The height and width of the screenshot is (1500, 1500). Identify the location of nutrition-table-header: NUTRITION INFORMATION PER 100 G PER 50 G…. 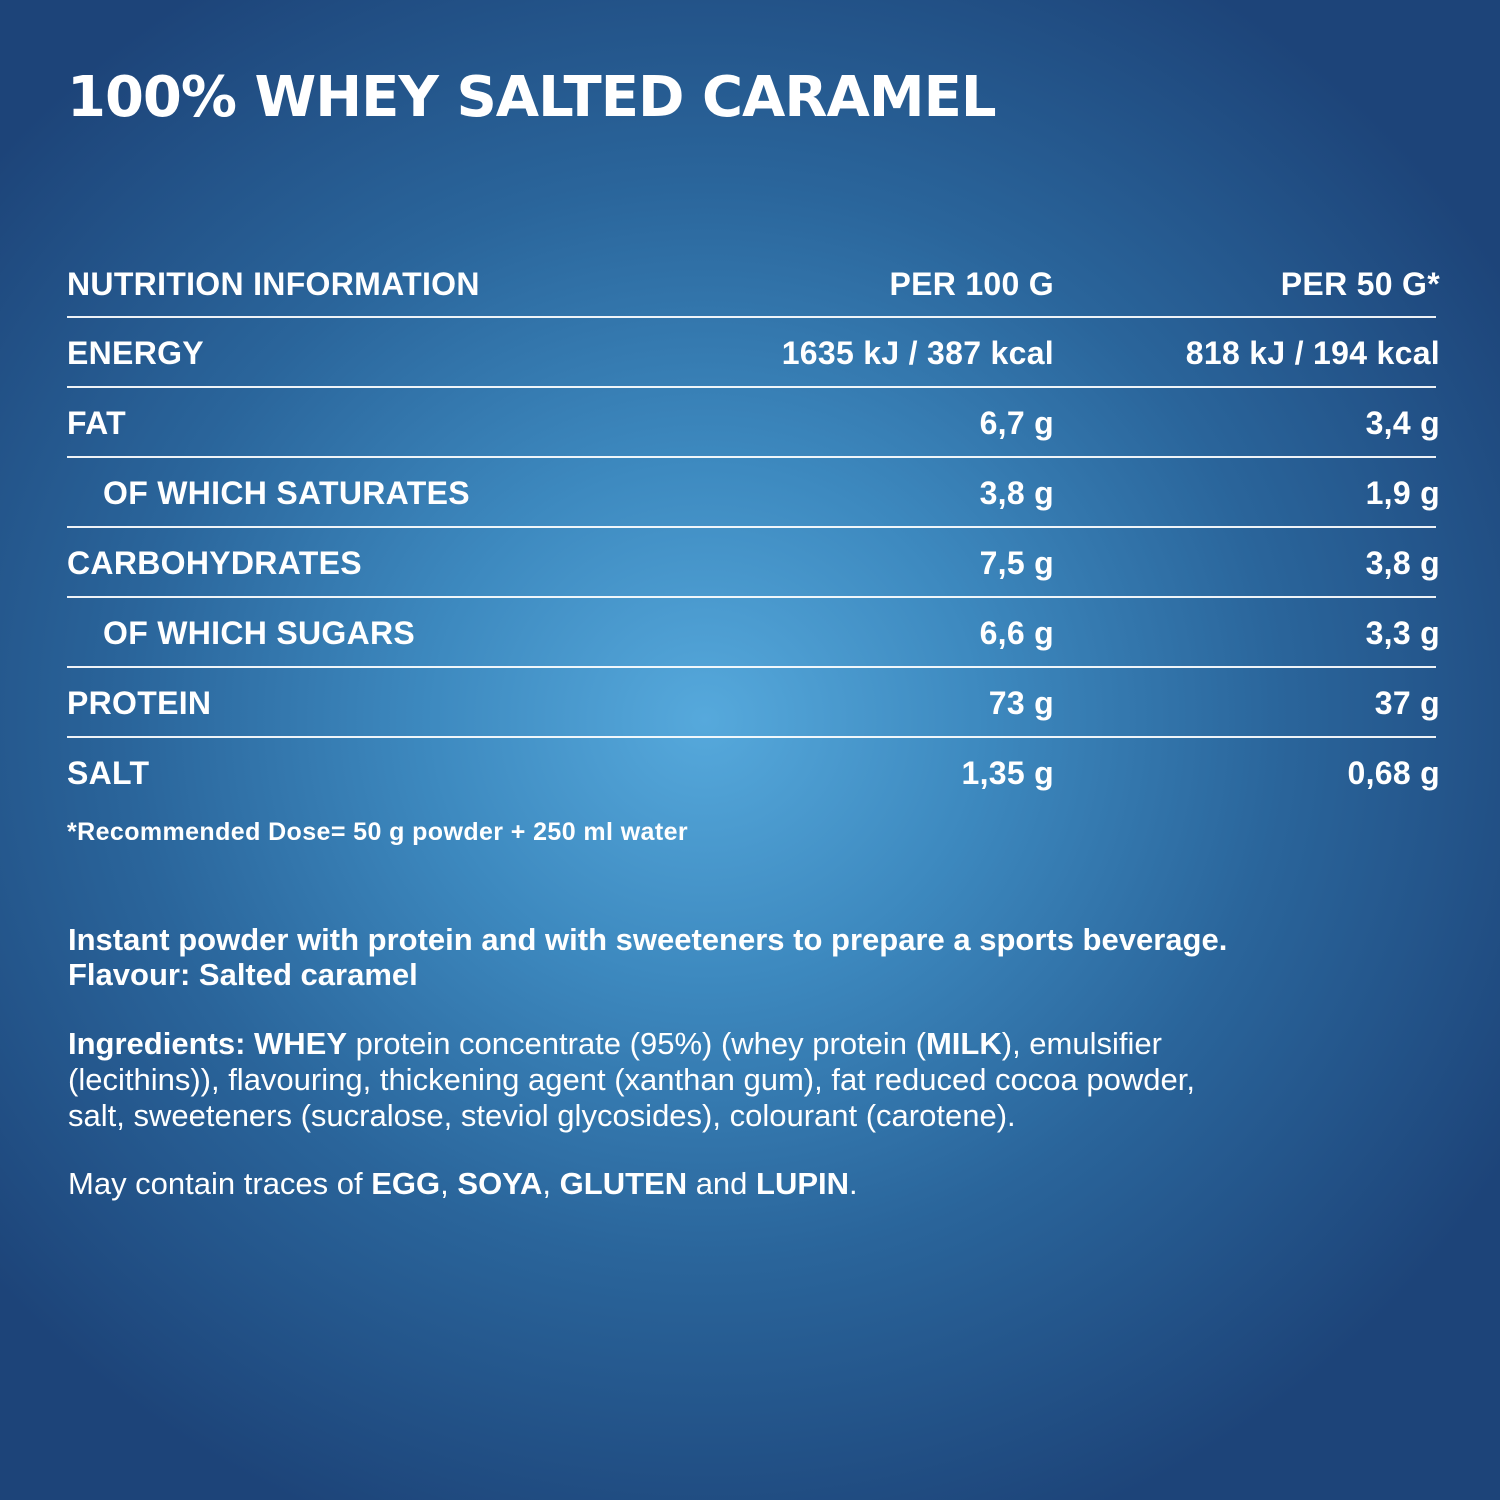
(753, 284).